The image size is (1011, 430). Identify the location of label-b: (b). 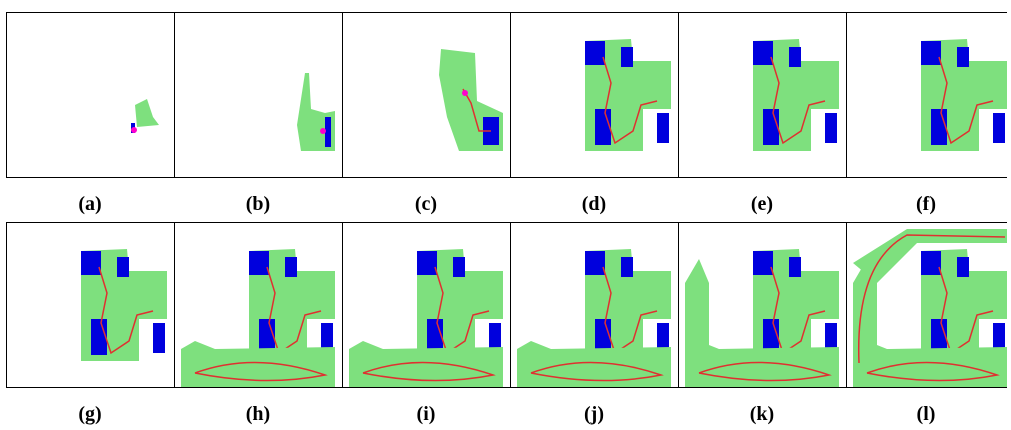
(258, 204).